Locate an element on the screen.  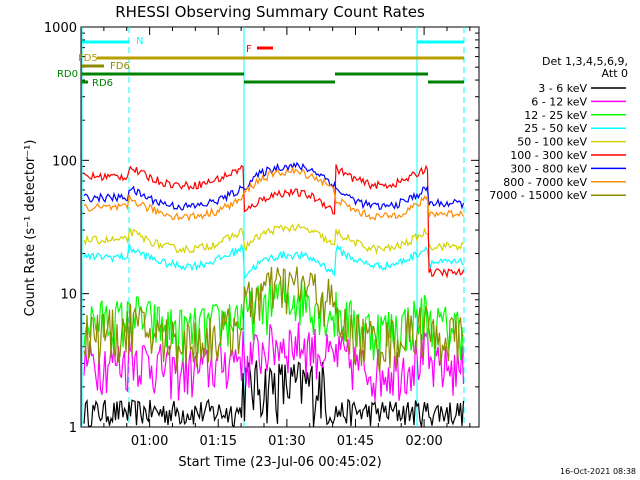
legend-label: 50 - 100 keV is located at coordinates (552, 142).